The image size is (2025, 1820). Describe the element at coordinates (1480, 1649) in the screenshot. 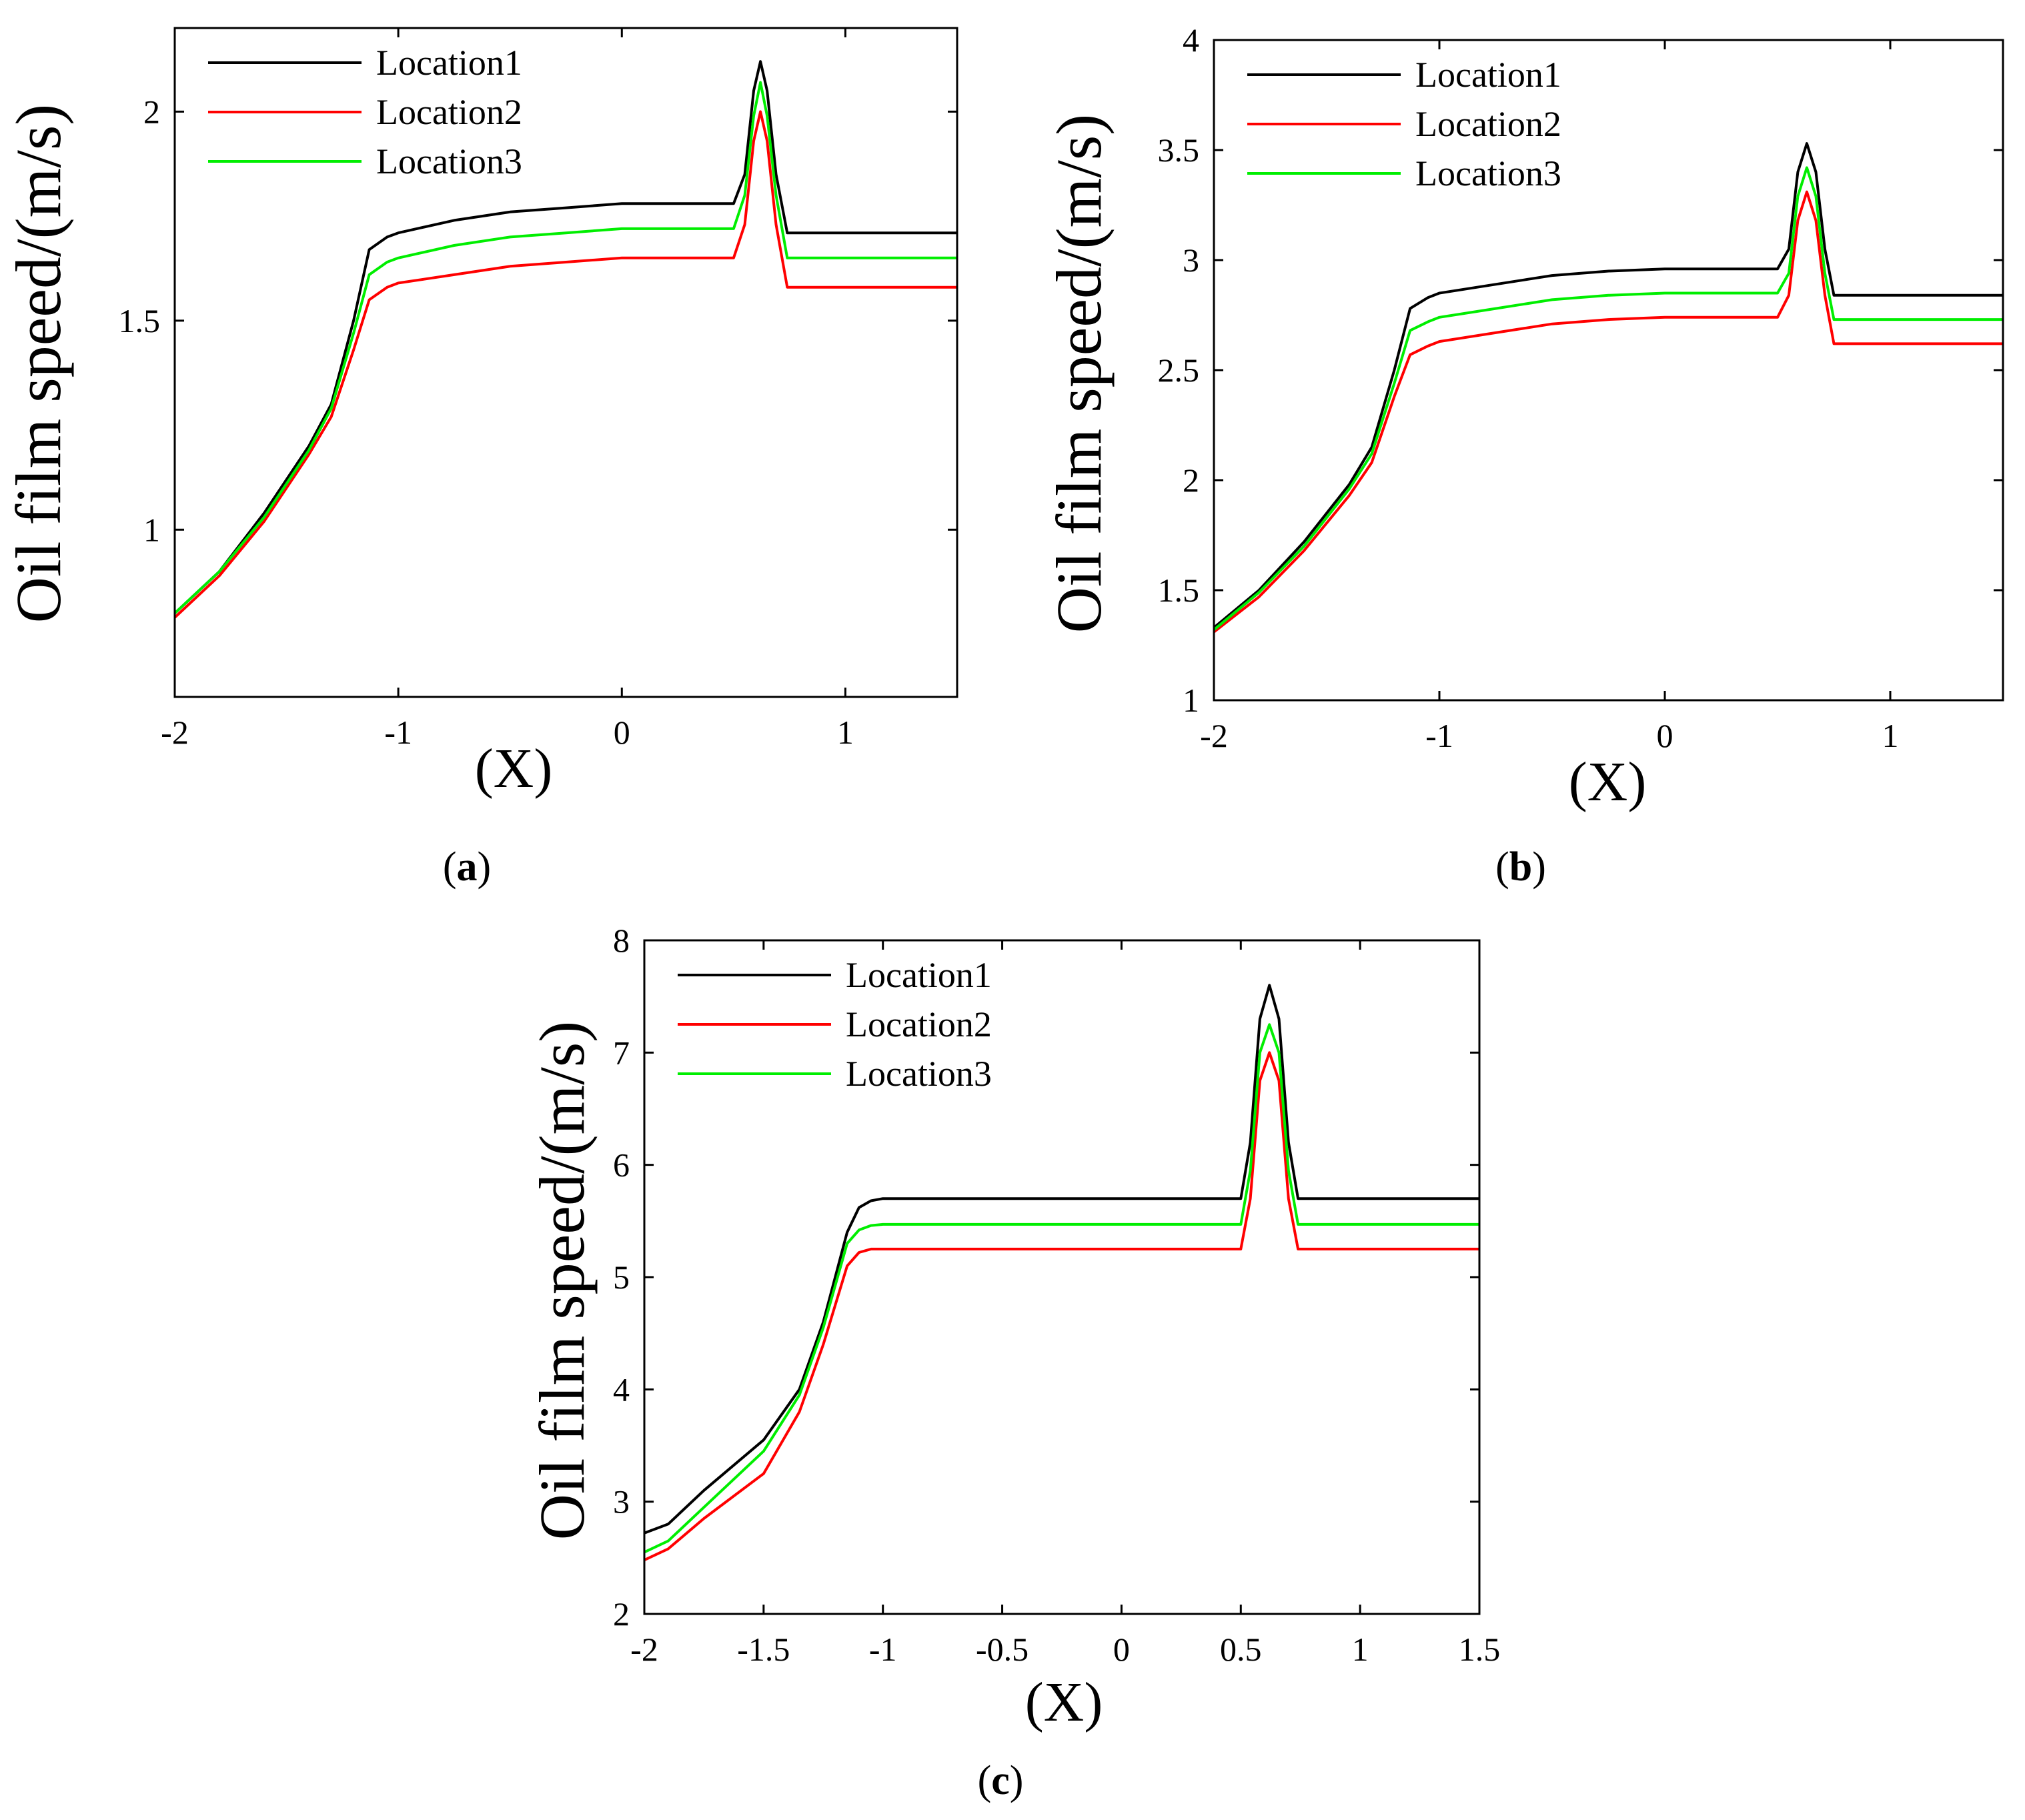

I see `x-tick-label: 1.5` at that location.